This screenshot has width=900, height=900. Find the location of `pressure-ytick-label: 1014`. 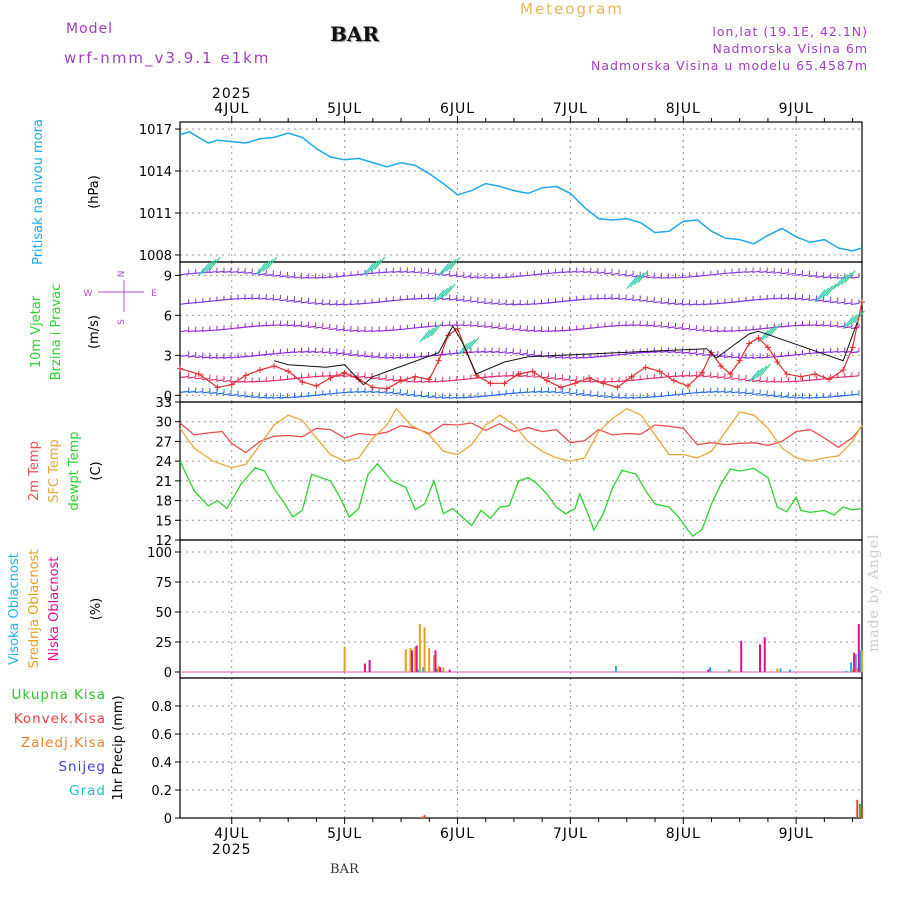

pressure-ytick-label: 1014 is located at coordinates (155, 172).